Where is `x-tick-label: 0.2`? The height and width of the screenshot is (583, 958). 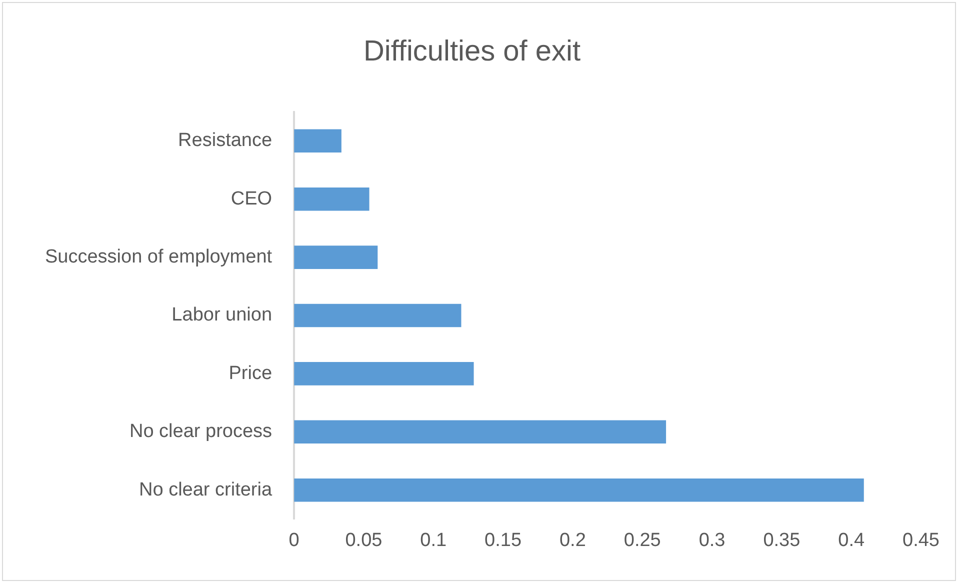 x-tick-label: 0.2 is located at coordinates (572, 540).